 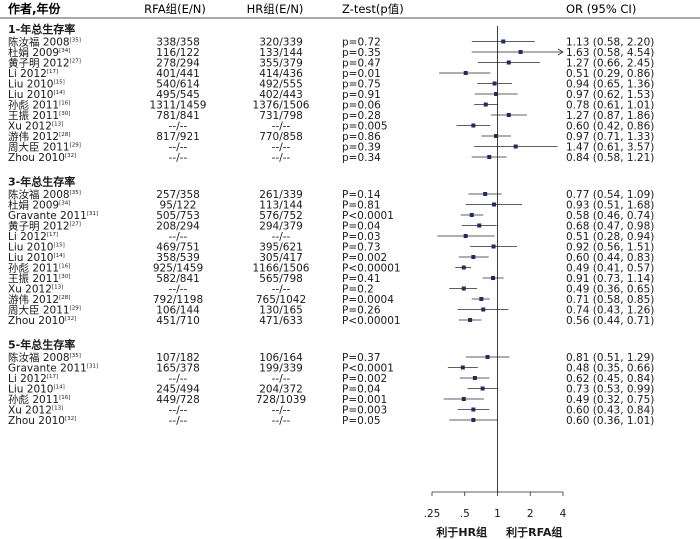 I want to click on or-ci-label: 0.60 (0.44, 0.83), so click(x=610, y=258).